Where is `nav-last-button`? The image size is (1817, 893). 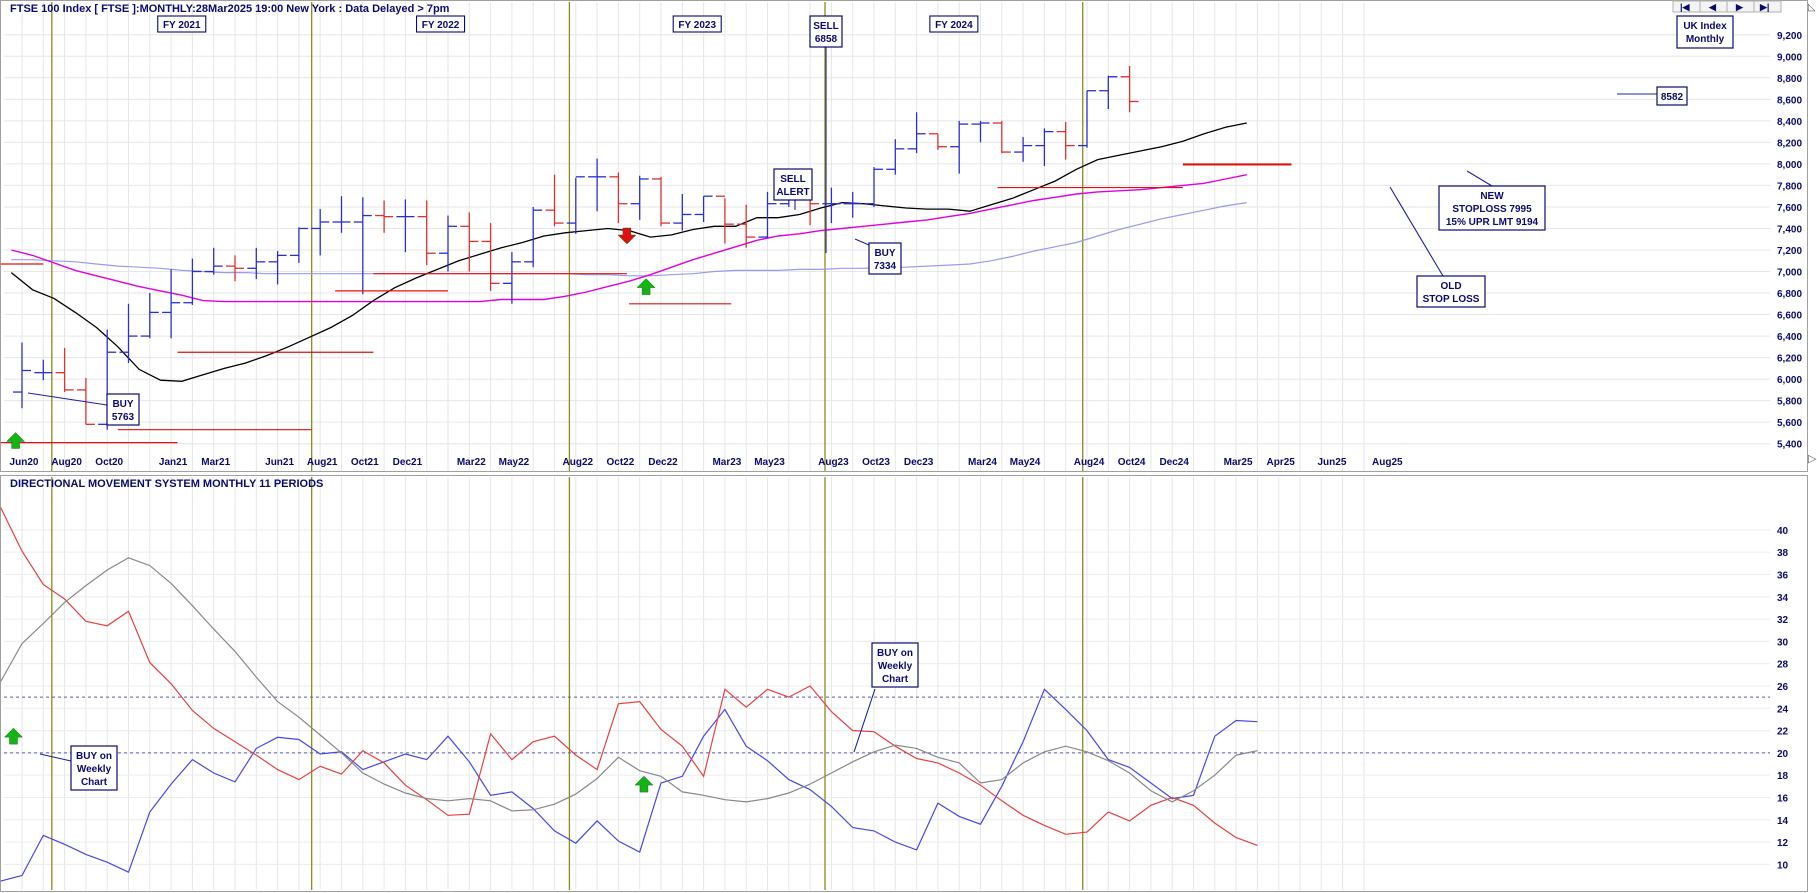 nav-last-button is located at coordinates (1767, 6).